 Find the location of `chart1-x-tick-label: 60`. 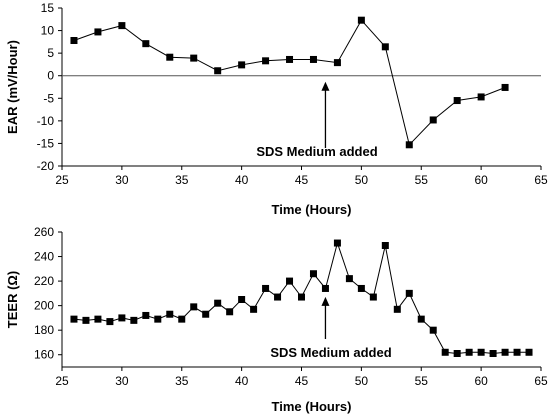

chart1-x-tick-label: 60 is located at coordinates (481, 180).